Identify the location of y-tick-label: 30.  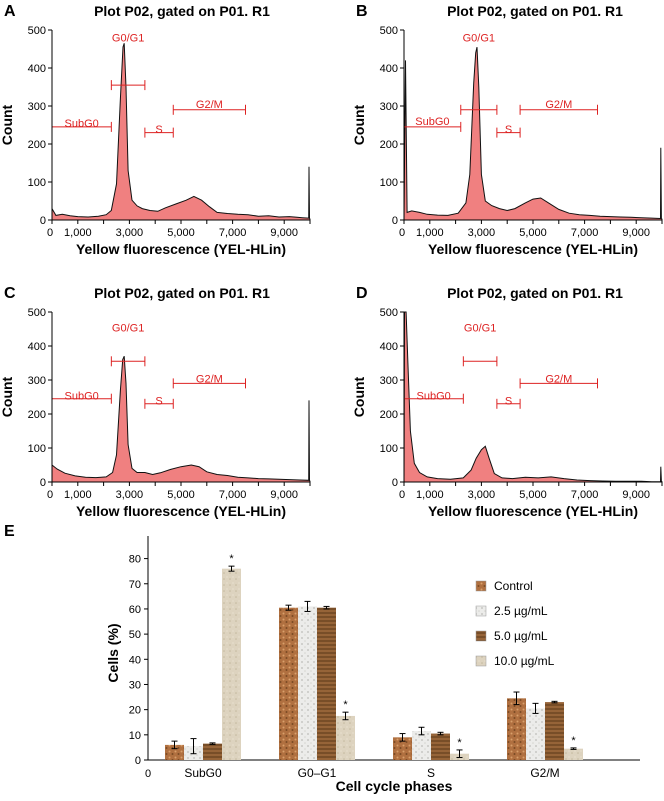
(135, 685).